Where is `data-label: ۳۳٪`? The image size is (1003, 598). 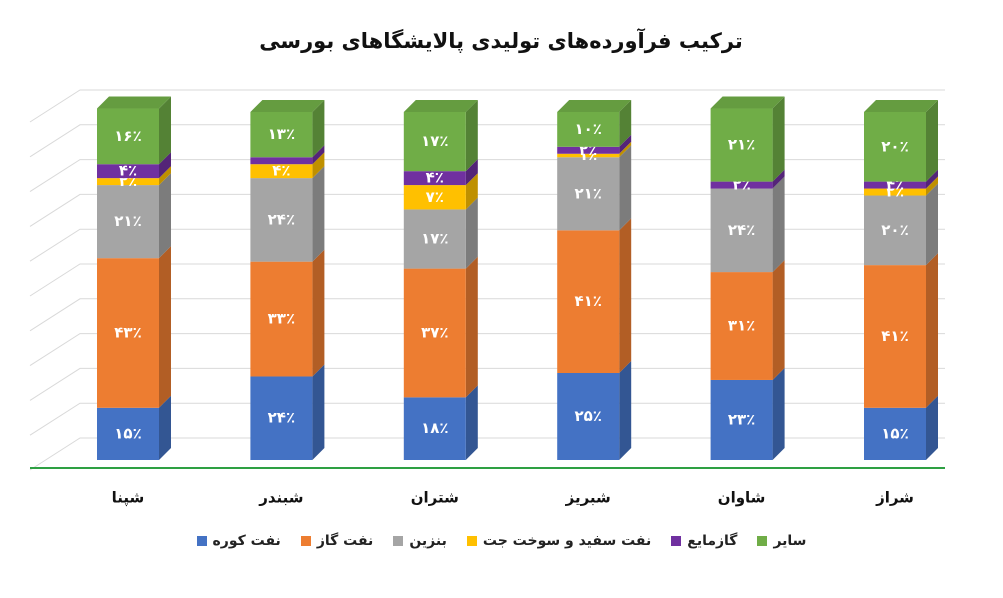
data-label: ۳۳٪ is located at coordinates (281, 319).